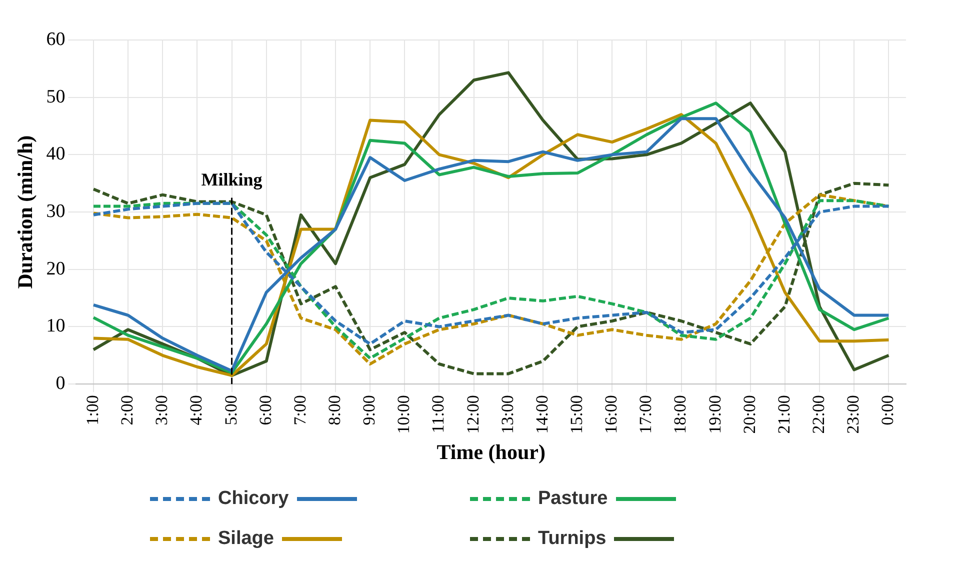 The image size is (956, 578). What do you see at coordinates (56, 154) in the screenshot?
I see `y-tick-label: 40` at bounding box center [56, 154].